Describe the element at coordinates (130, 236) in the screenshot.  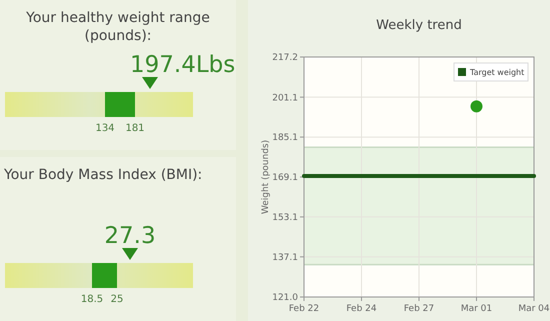
I see `text: 27.3` at that location.